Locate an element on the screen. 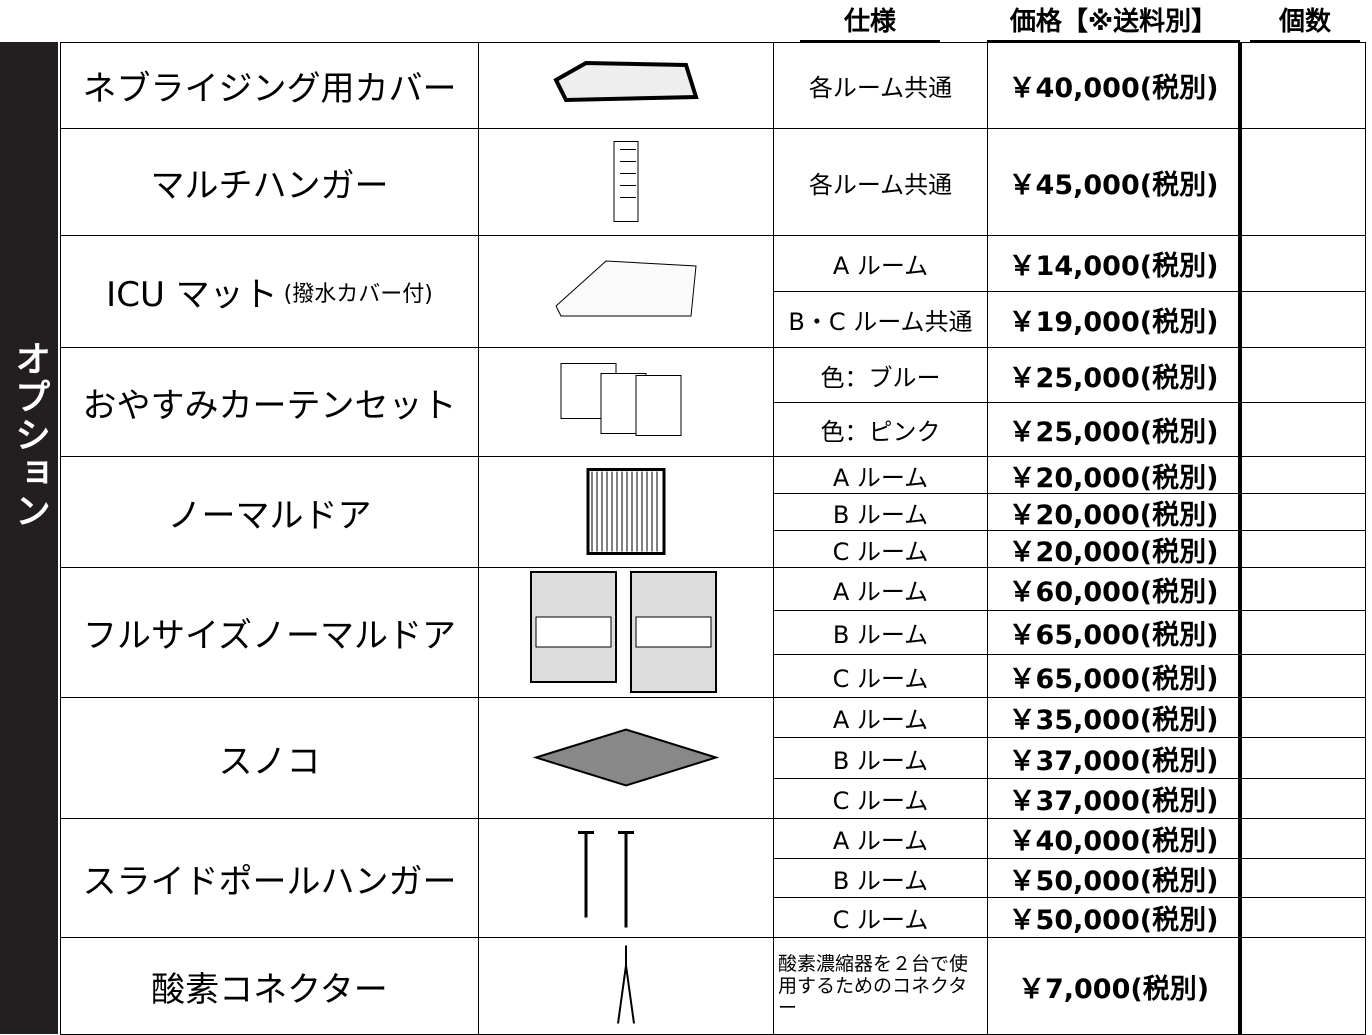  header-price: 価格【※送料別】 is located at coordinates (1113, 23).